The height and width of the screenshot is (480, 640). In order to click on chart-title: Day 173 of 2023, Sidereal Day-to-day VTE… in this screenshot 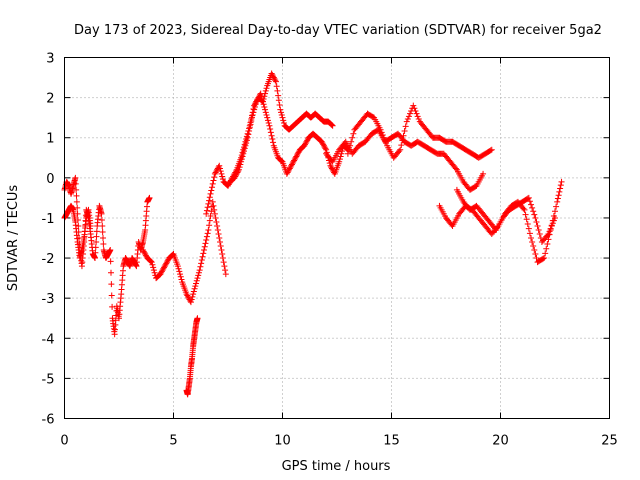, I will do `click(338, 30)`.